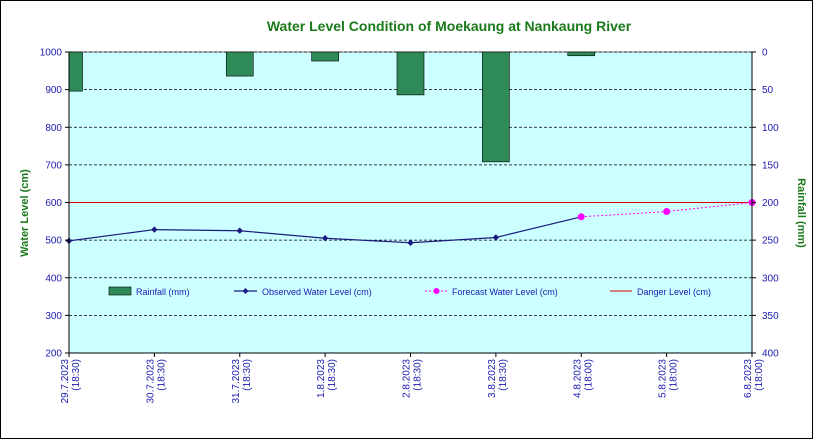 The image size is (813, 440). What do you see at coordinates (53, 90) in the screenshot?
I see `y-left-tick-label: 900` at bounding box center [53, 90].